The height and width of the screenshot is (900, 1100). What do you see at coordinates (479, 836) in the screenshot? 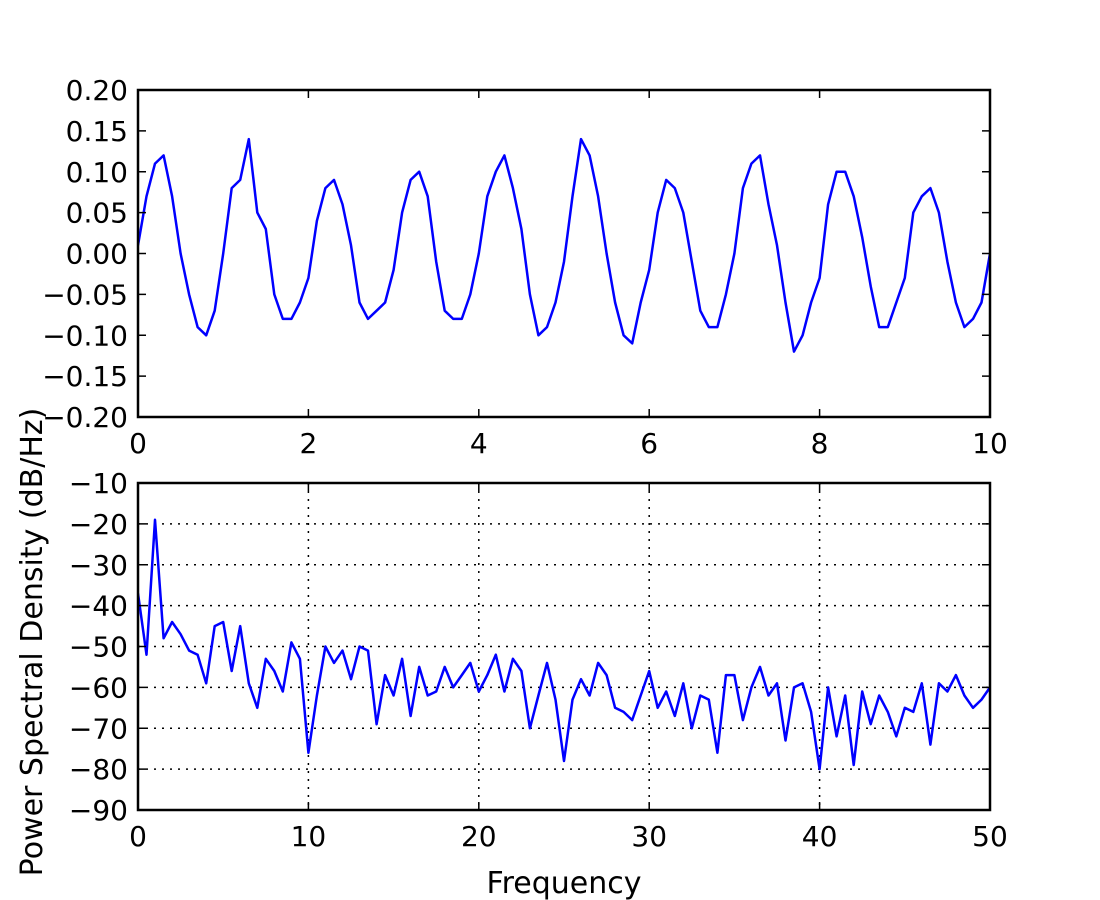
I see `x-tick-label: 20` at bounding box center [479, 836].